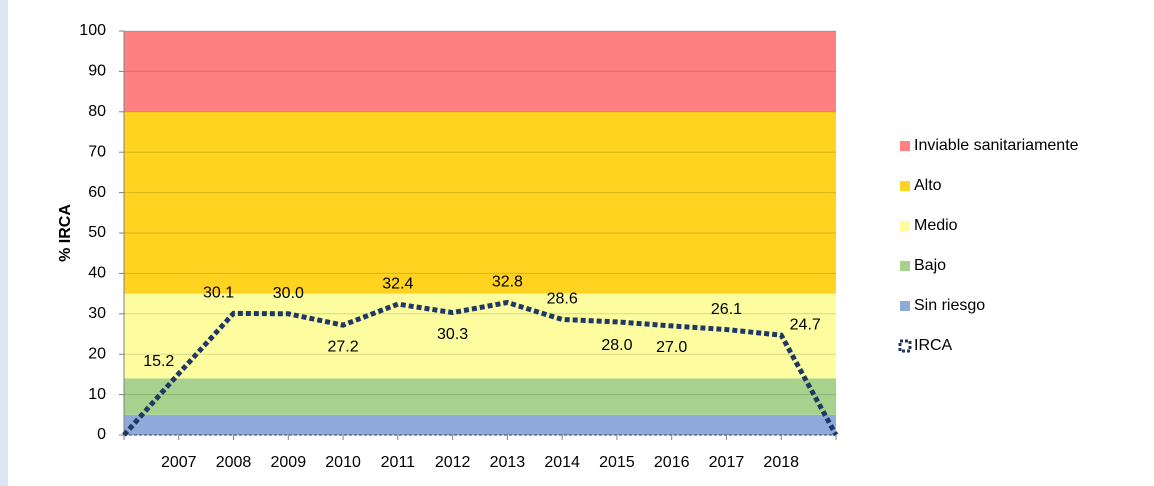 The height and width of the screenshot is (486, 1154). Describe the element at coordinates (218, 293) in the screenshot. I see `data-label: 30.1` at that location.